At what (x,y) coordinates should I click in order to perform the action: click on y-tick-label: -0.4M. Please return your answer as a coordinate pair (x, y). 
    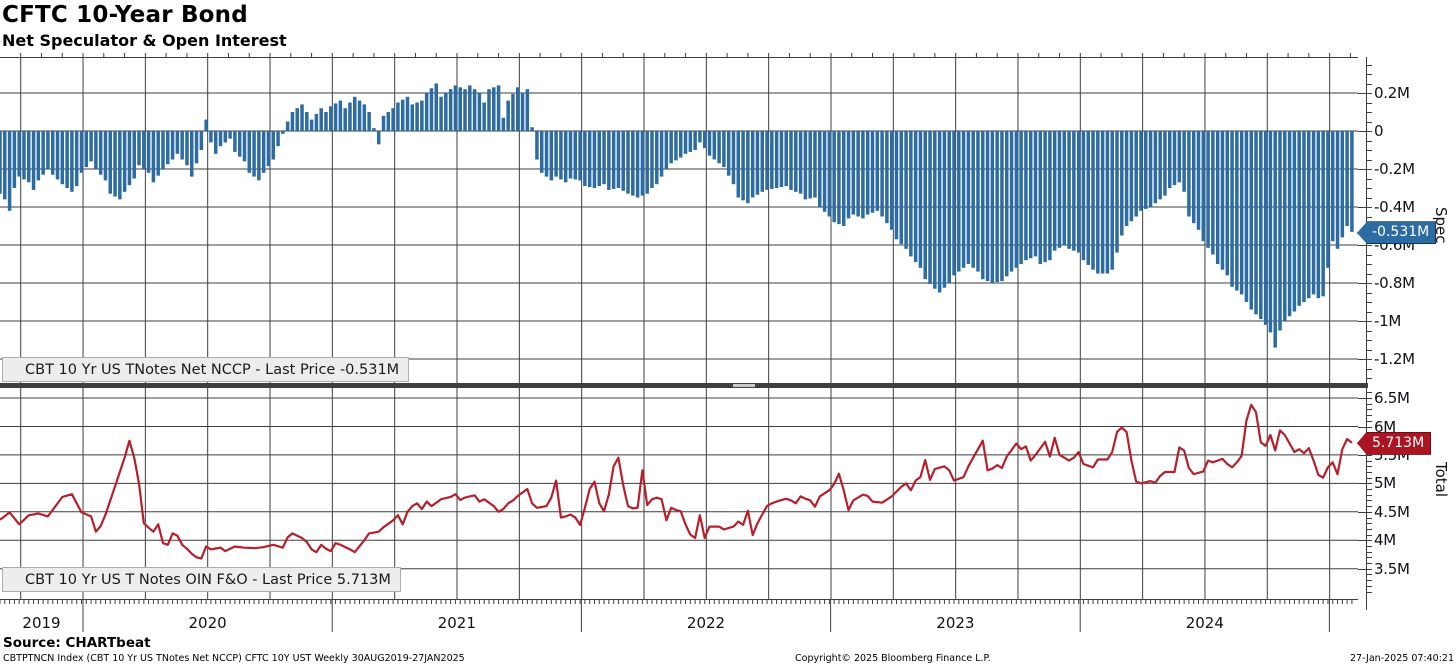
    Looking at the image, I should click on (1394, 207).